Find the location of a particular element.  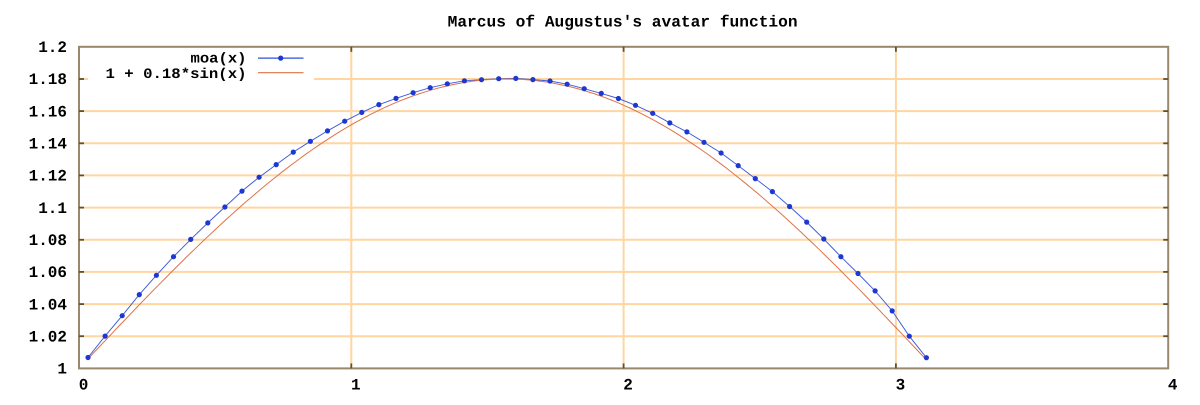

svg-text: 1.06 is located at coordinates (48, 273).